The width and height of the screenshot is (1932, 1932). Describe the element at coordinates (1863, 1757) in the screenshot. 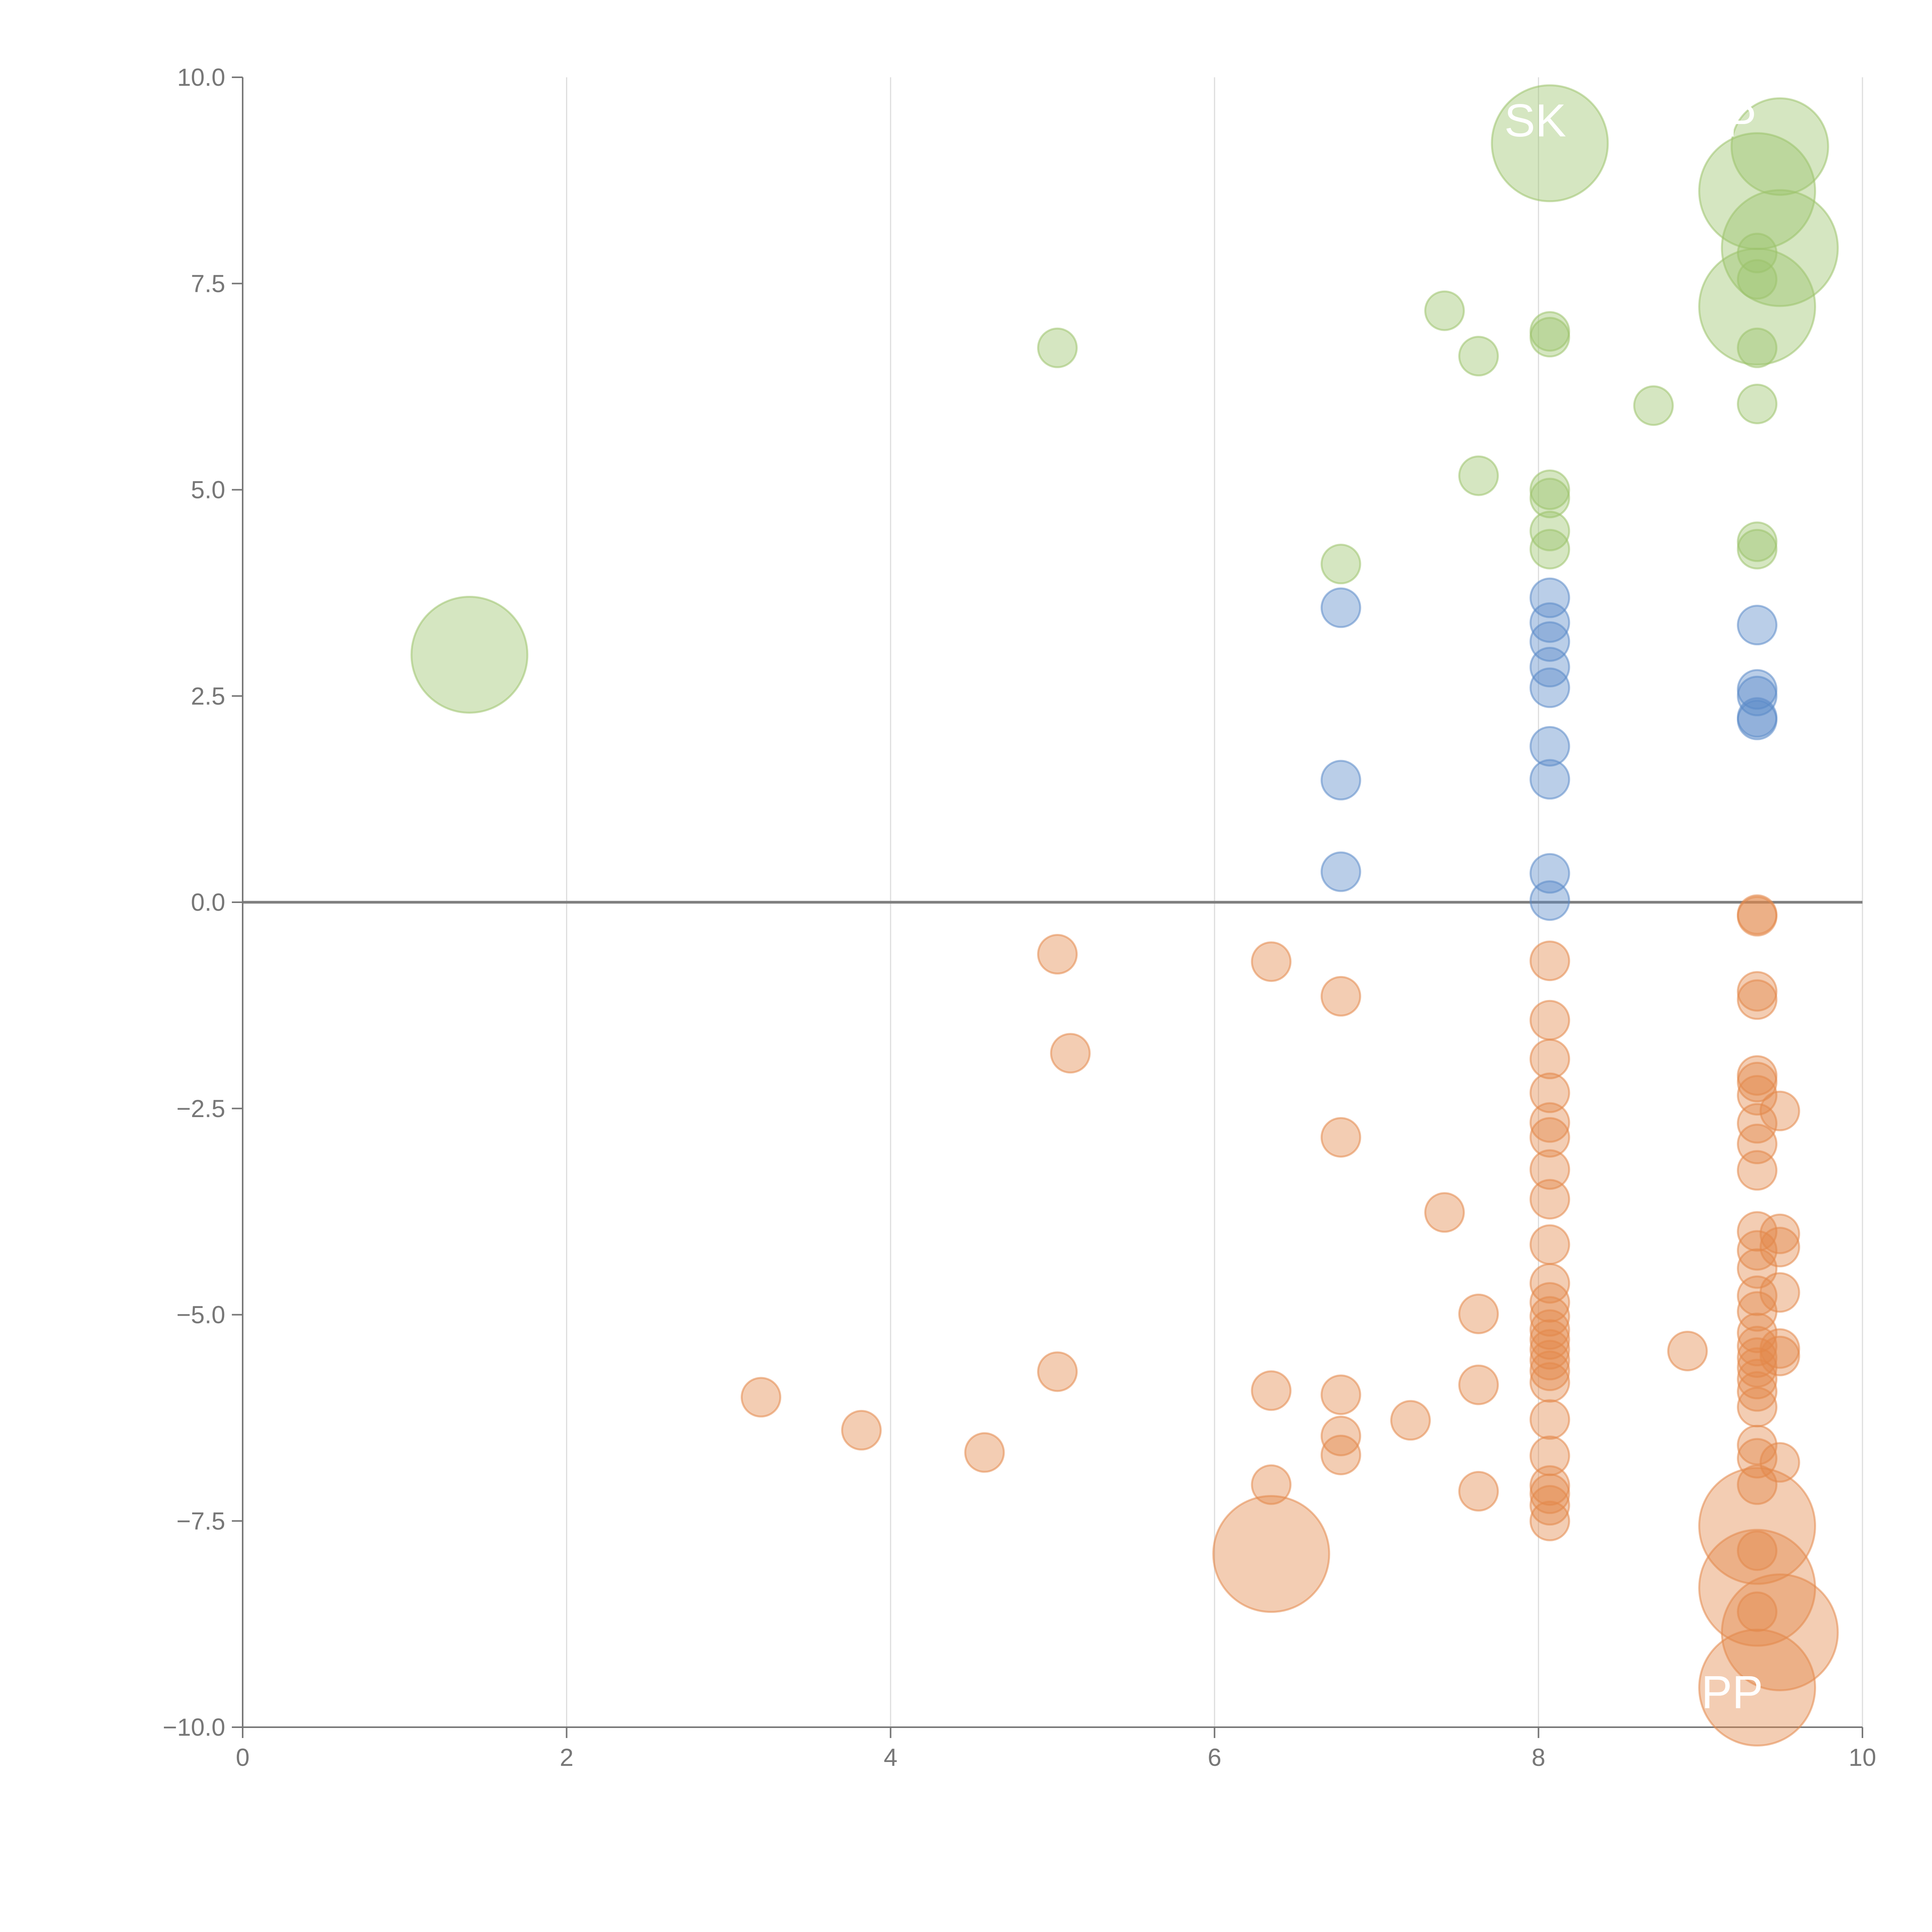

I see `x-tick-label: 10` at that location.